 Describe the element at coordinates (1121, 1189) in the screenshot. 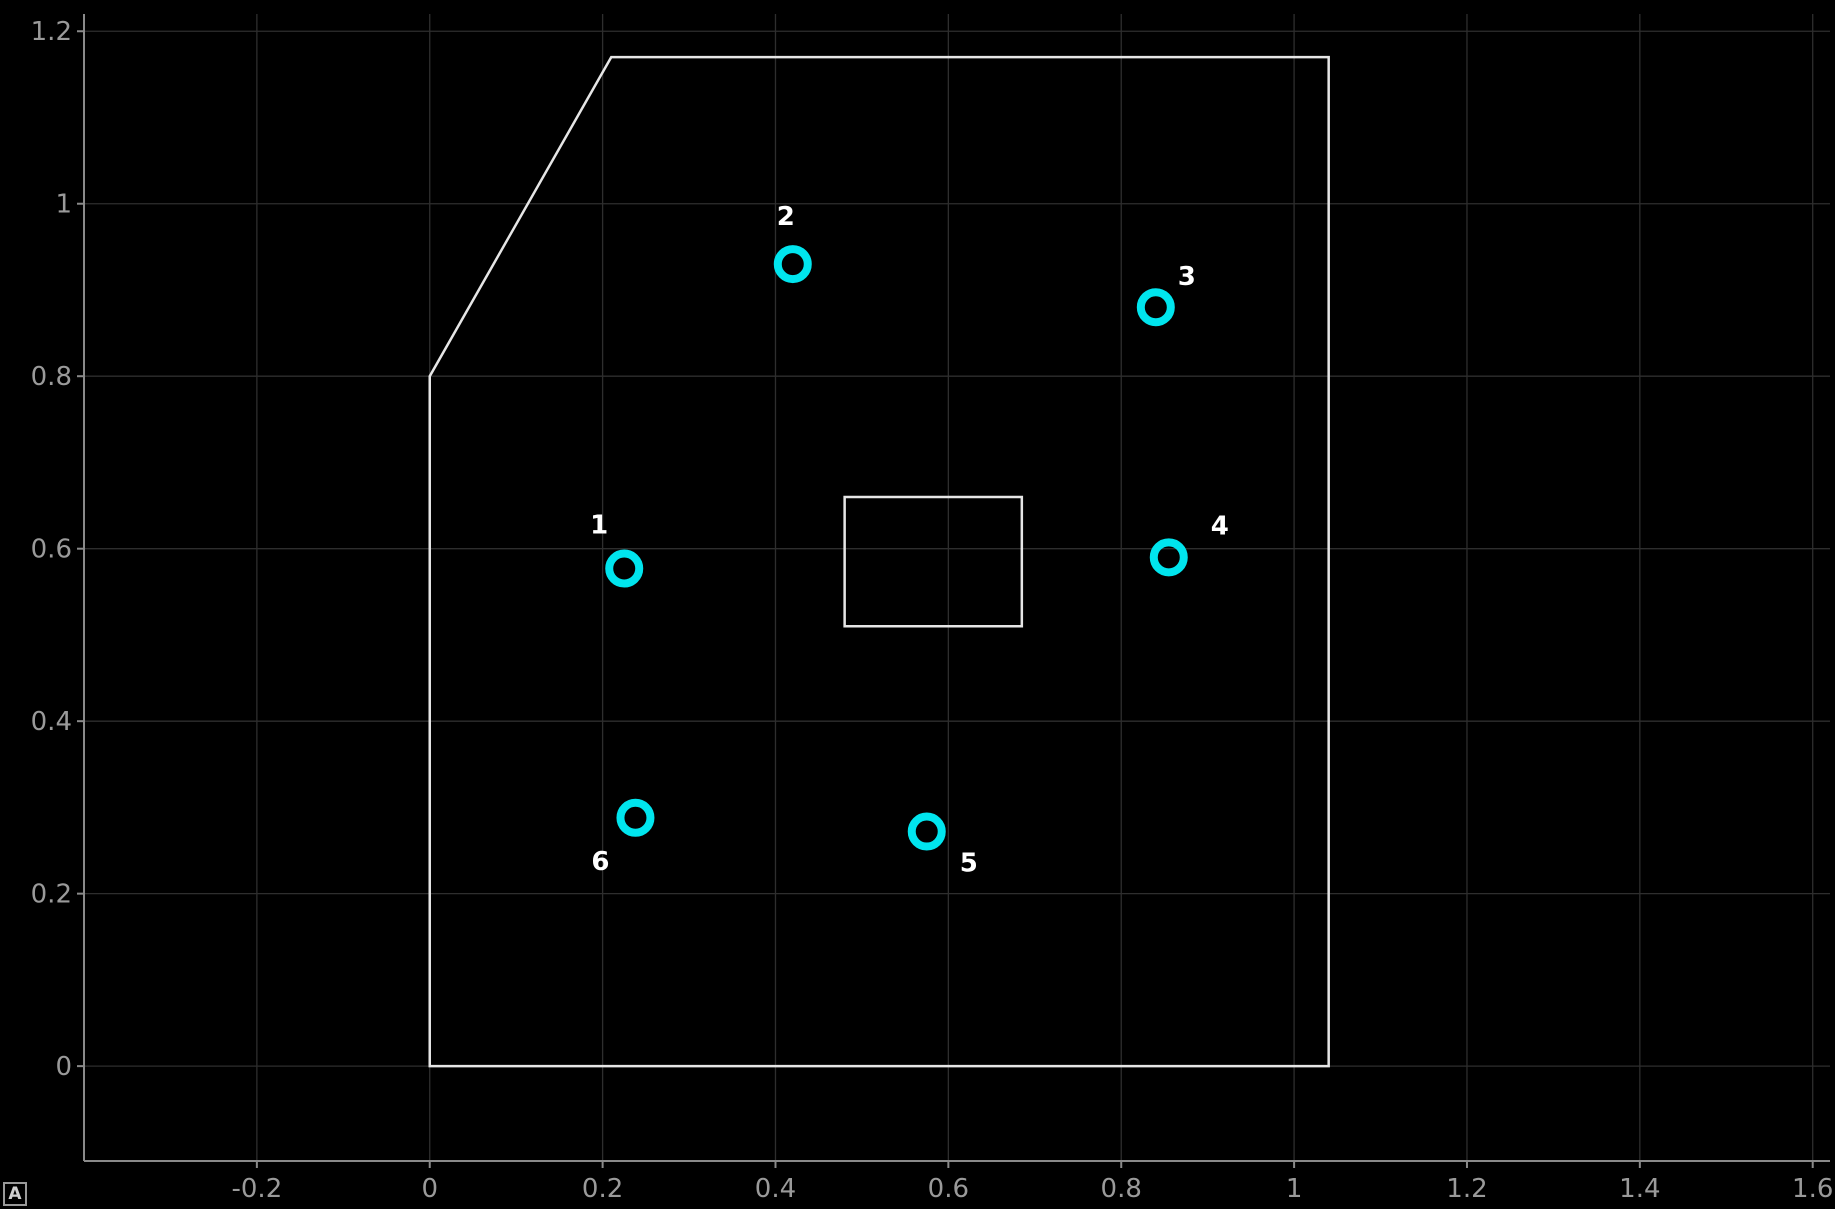

I see `x-tick-label: 0.8` at that location.